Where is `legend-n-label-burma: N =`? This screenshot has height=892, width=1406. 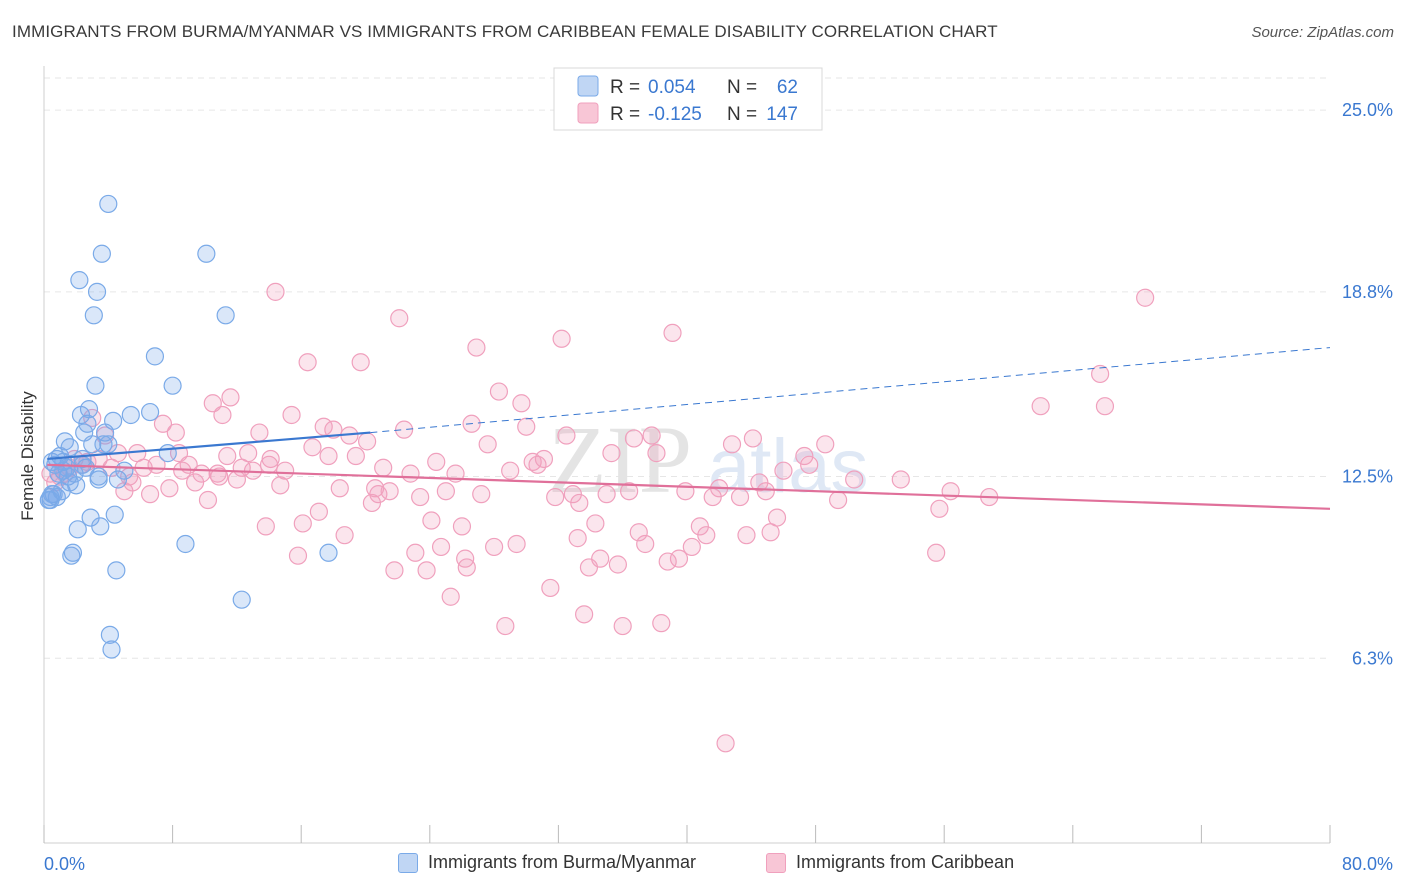
legend-n-label-burma: N = is located at coordinates (742, 87).